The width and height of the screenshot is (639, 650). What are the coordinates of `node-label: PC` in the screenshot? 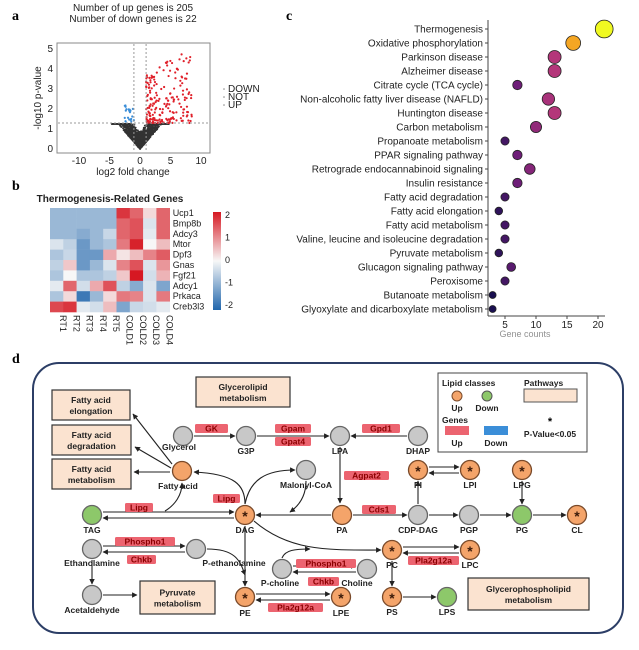 It's located at (392, 565).